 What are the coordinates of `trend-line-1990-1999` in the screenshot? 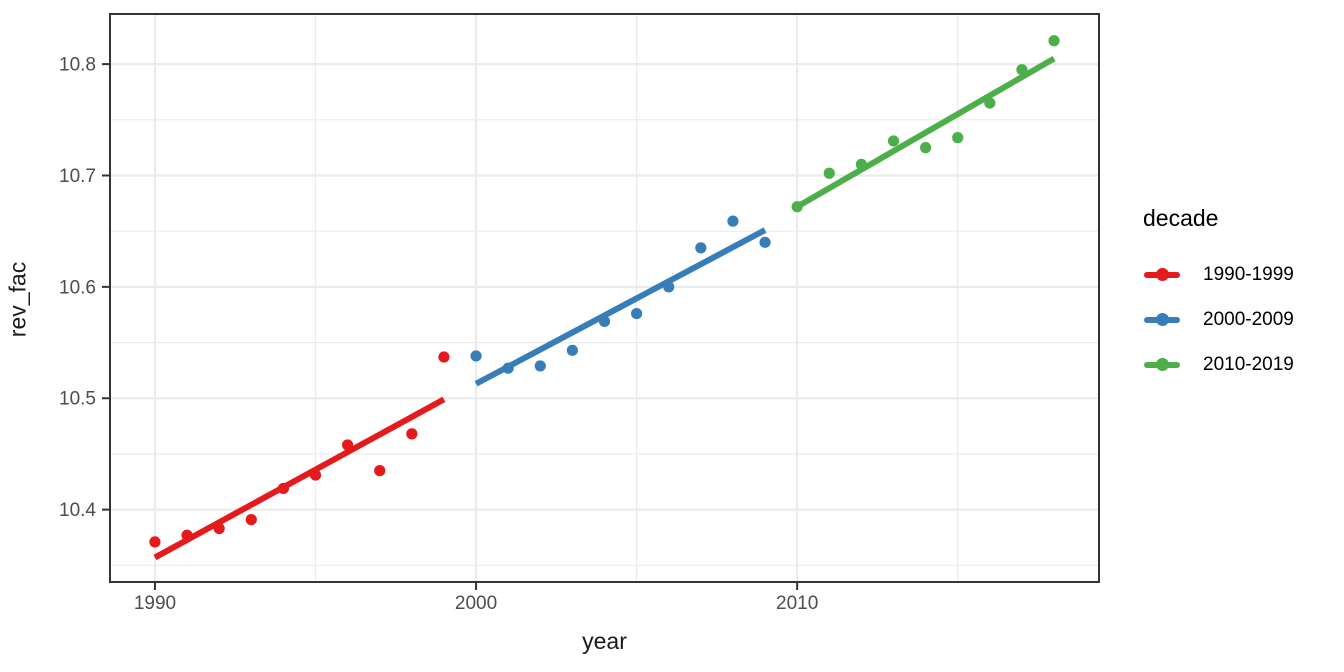 It's located at (299, 478).